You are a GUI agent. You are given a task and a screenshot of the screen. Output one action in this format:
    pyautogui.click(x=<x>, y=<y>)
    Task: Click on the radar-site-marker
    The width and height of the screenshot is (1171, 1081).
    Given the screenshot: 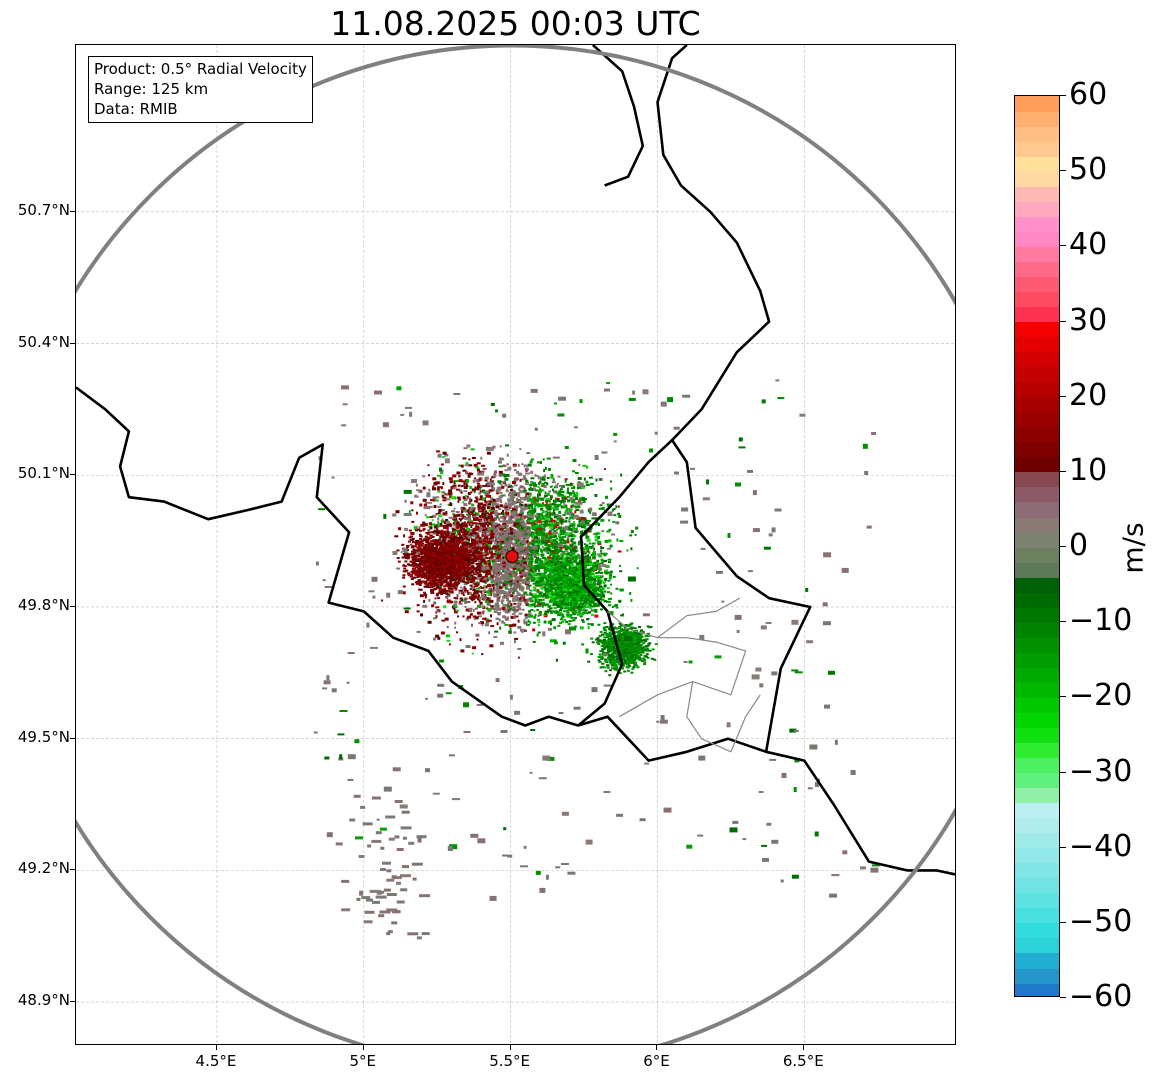 What is the action you would take?
    pyautogui.click(x=512, y=556)
    